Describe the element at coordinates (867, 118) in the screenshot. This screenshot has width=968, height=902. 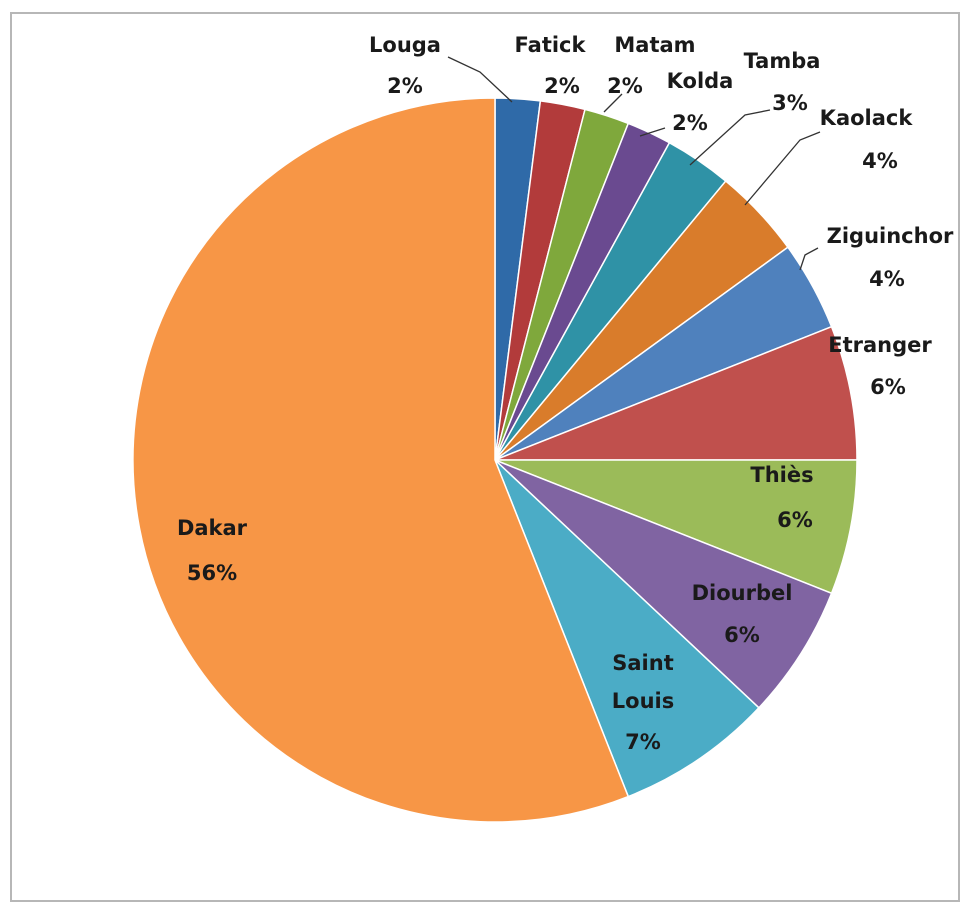
I see `slice-label-kaolack: Kaolack` at that location.